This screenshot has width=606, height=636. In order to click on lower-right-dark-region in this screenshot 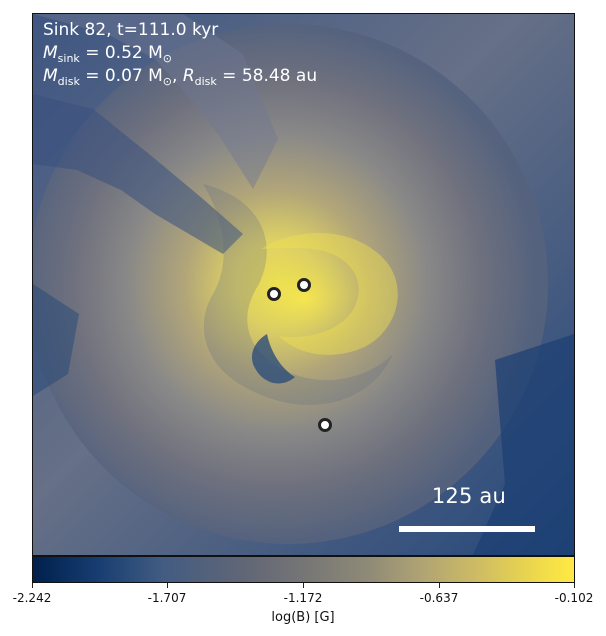, I will do `click(523, 444)`.